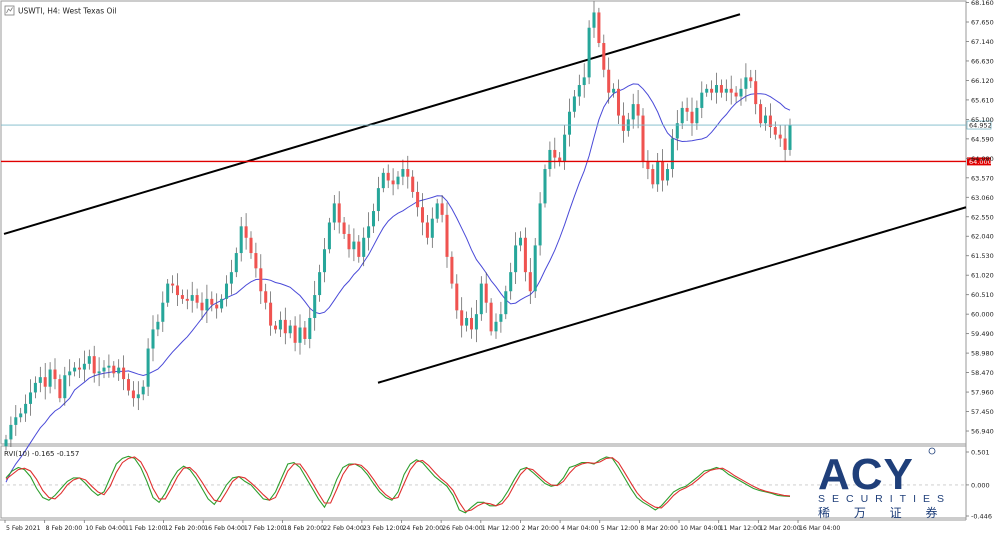 This screenshot has height=540, width=1000. I want to click on price-tick-label: 62.040, so click(982, 237).